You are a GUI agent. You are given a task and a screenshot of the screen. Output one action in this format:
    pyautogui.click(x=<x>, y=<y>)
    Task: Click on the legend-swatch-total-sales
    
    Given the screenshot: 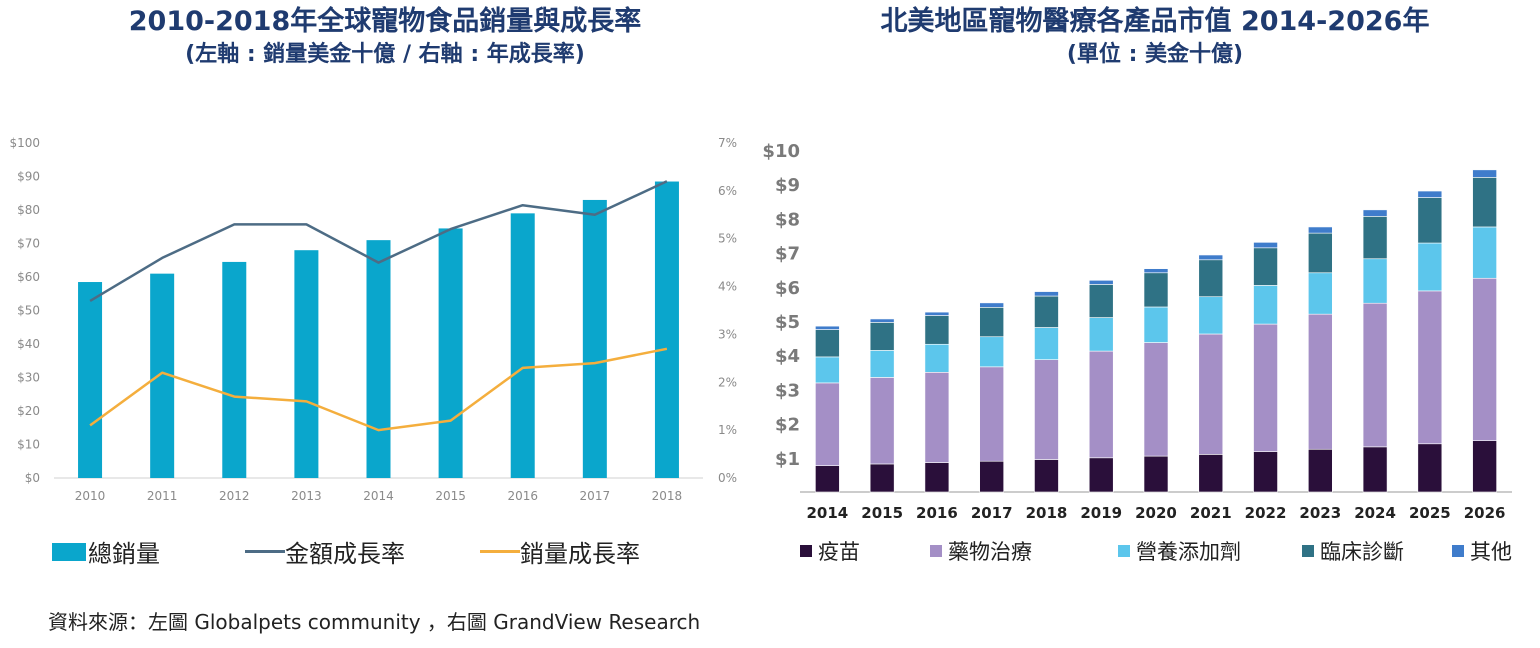 What is the action you would take?
    pyautogui.click(x=69, y=551)
    